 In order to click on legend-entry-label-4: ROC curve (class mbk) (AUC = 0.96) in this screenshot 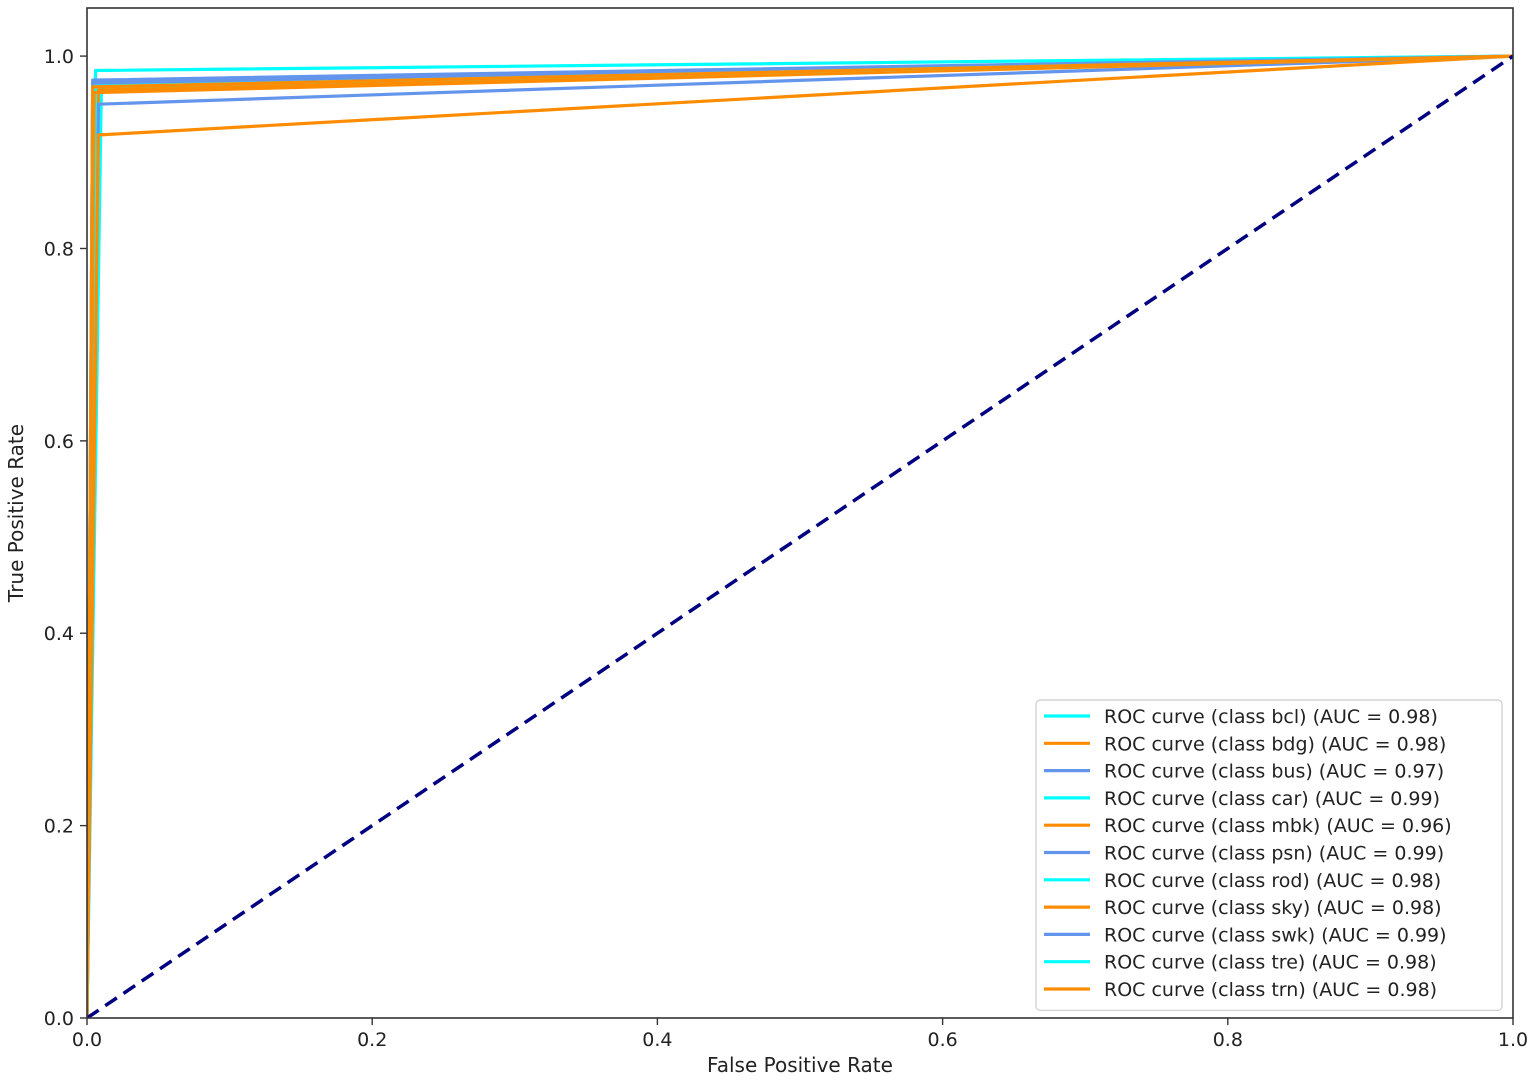, I will do `click(1278, 826)`.